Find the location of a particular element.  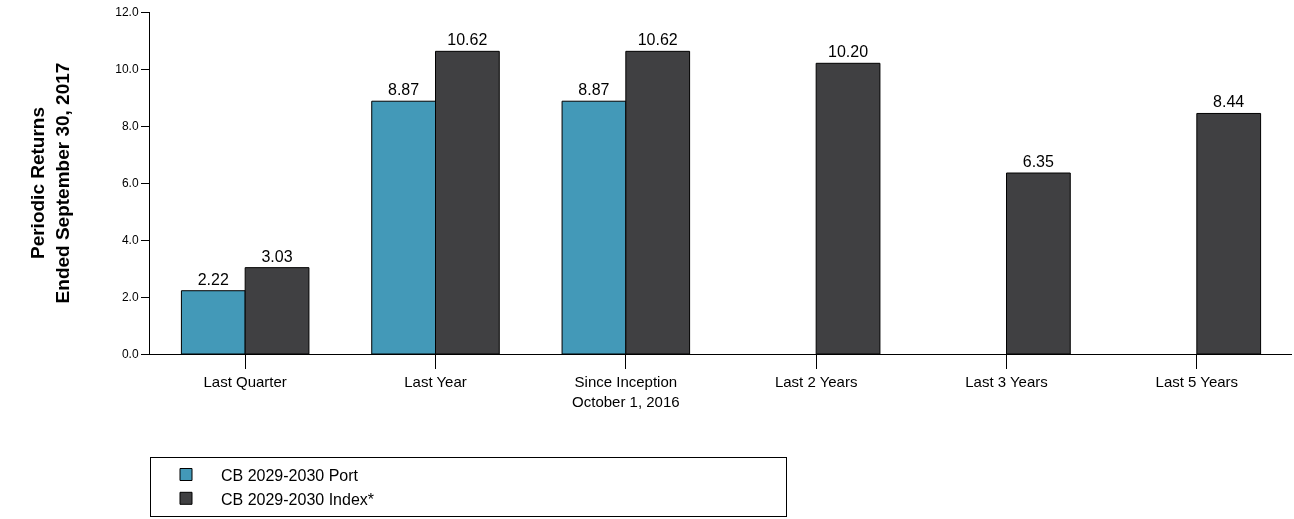

x-tick-label: Last 5 Years is located at coordinates (1197, 381).